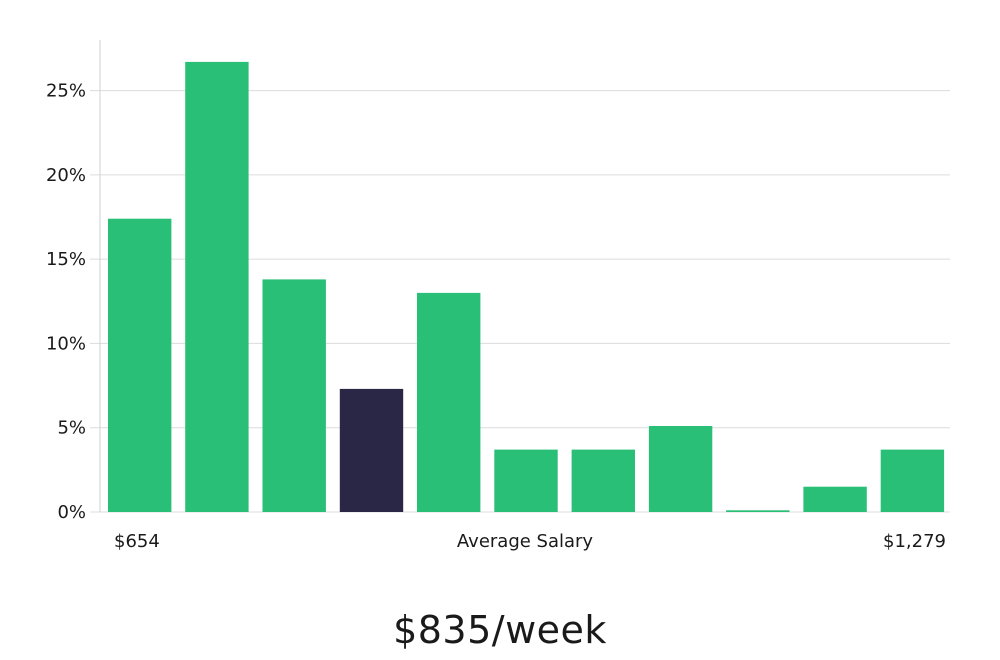  I want to click on y-tick-label: 10%, so click(66, 343).